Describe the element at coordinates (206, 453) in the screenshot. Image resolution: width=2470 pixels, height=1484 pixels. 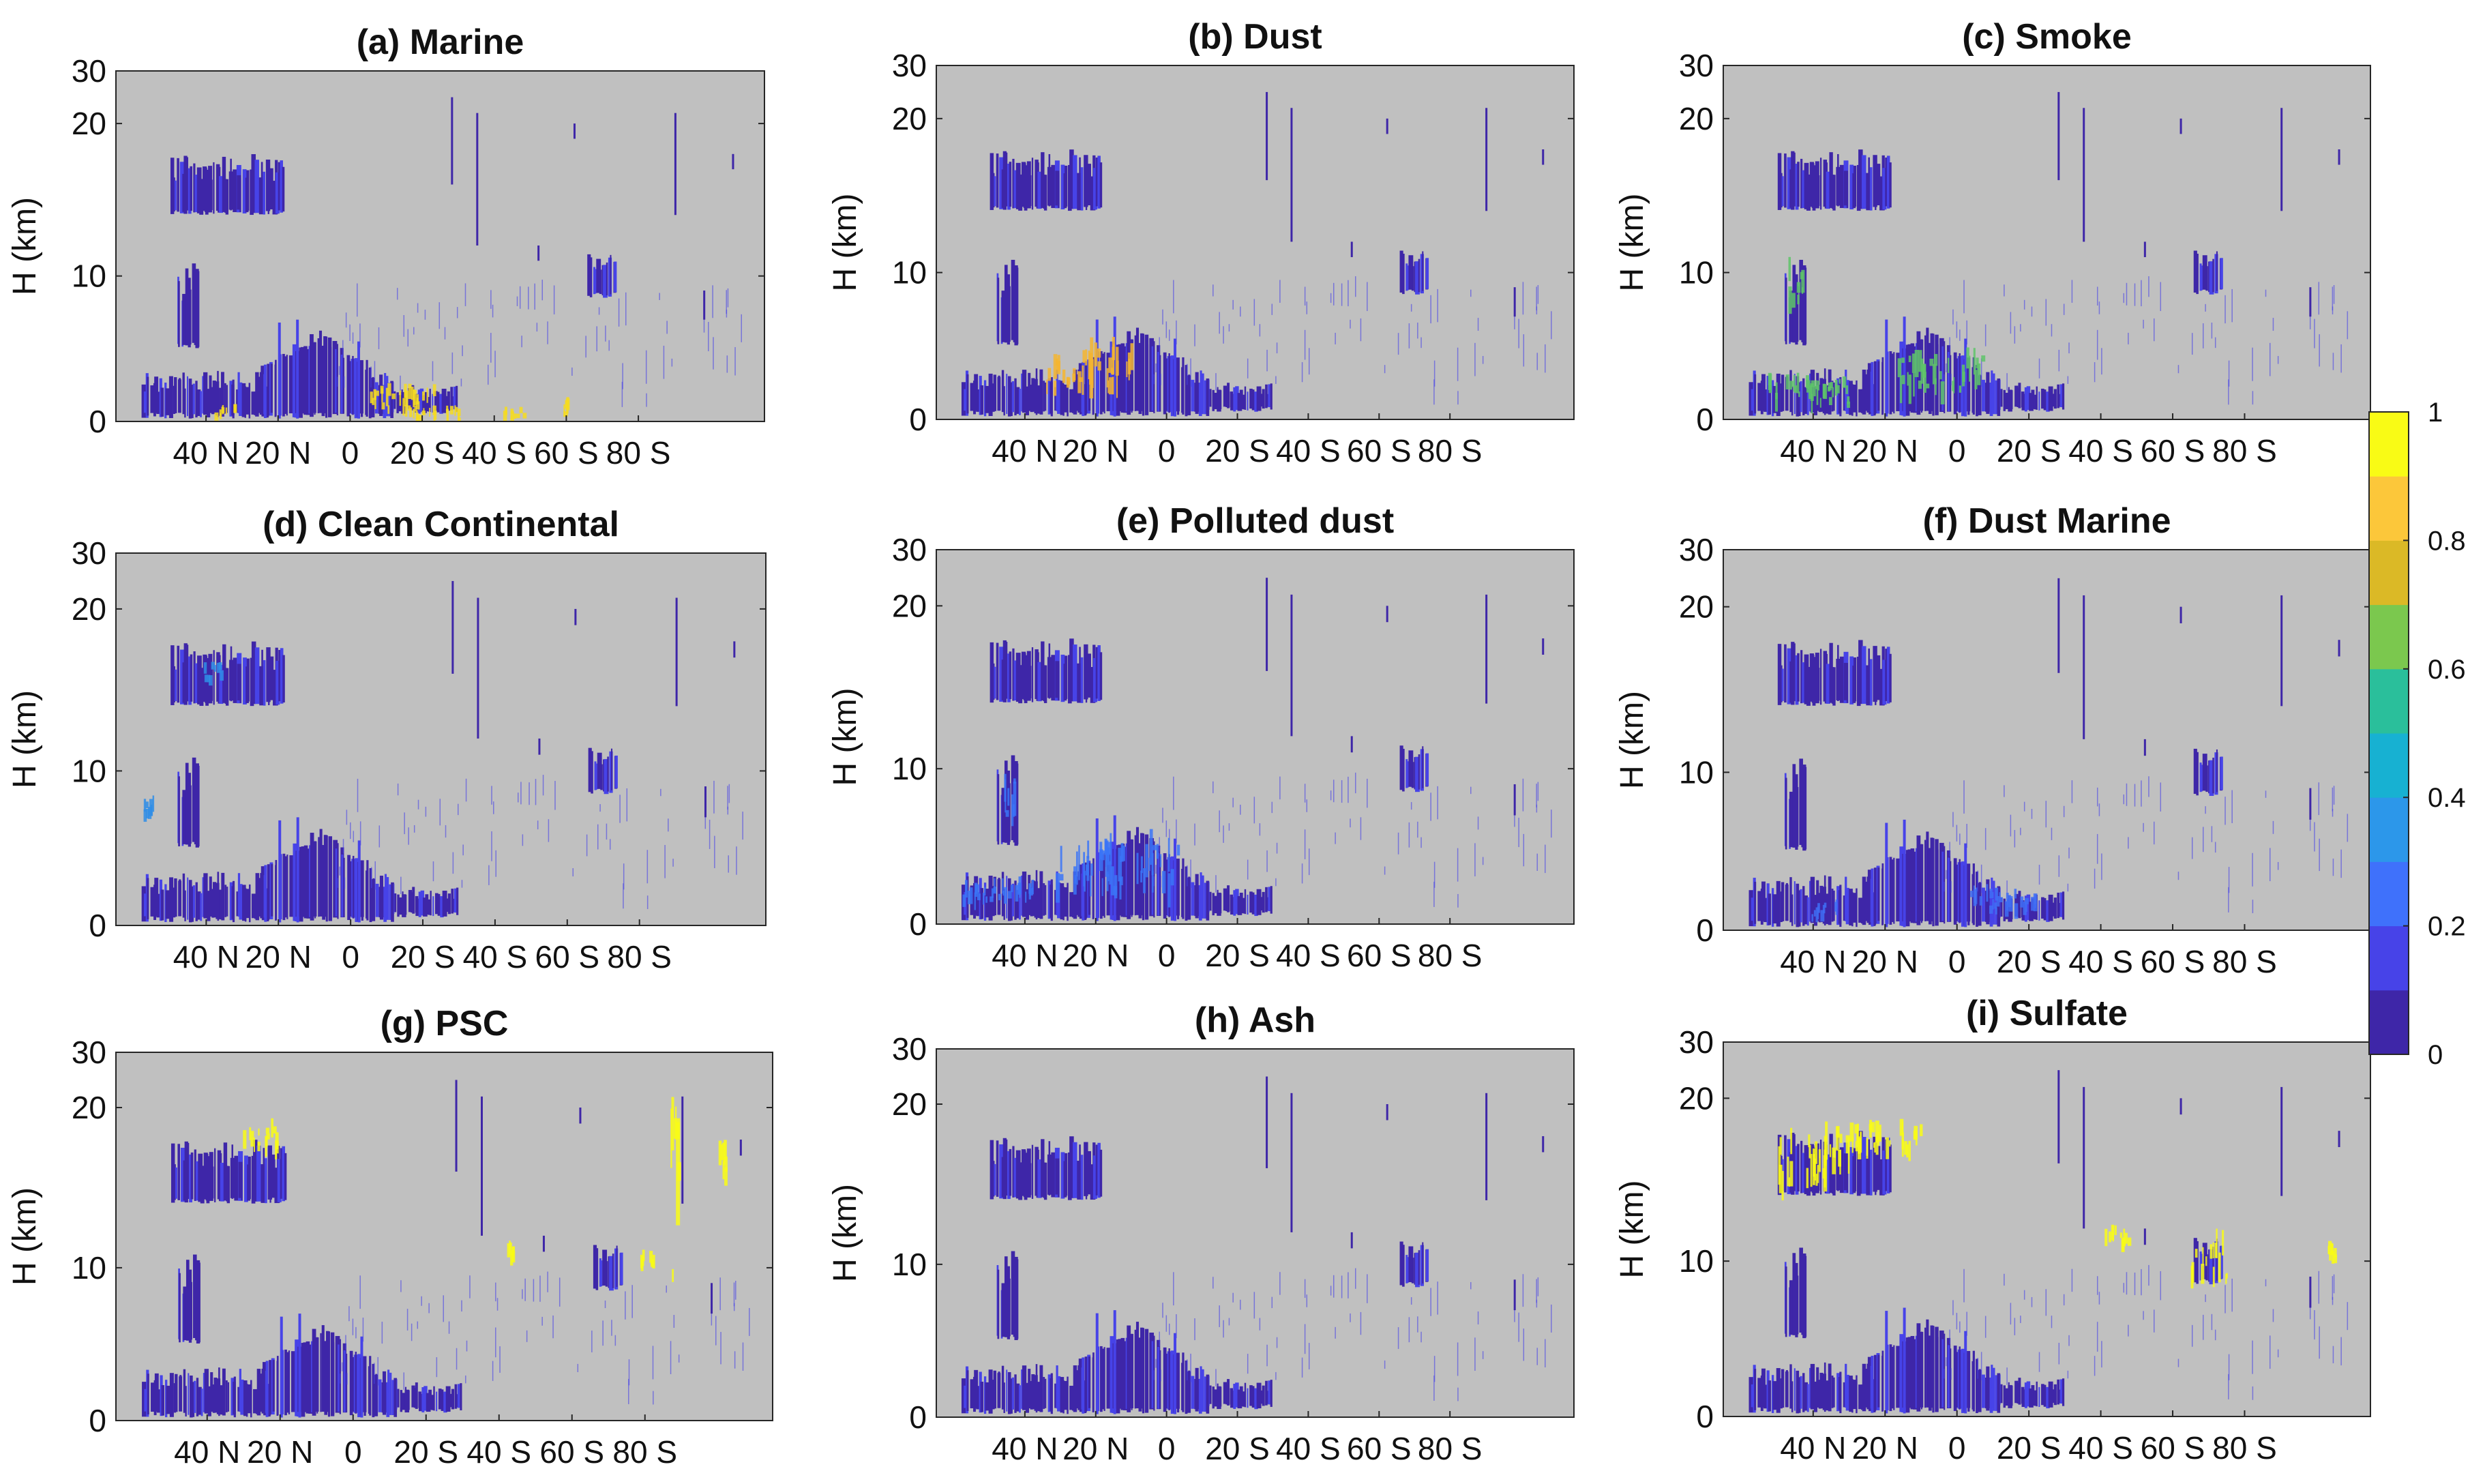
I see `x-tick-label: 40 N` at that location.